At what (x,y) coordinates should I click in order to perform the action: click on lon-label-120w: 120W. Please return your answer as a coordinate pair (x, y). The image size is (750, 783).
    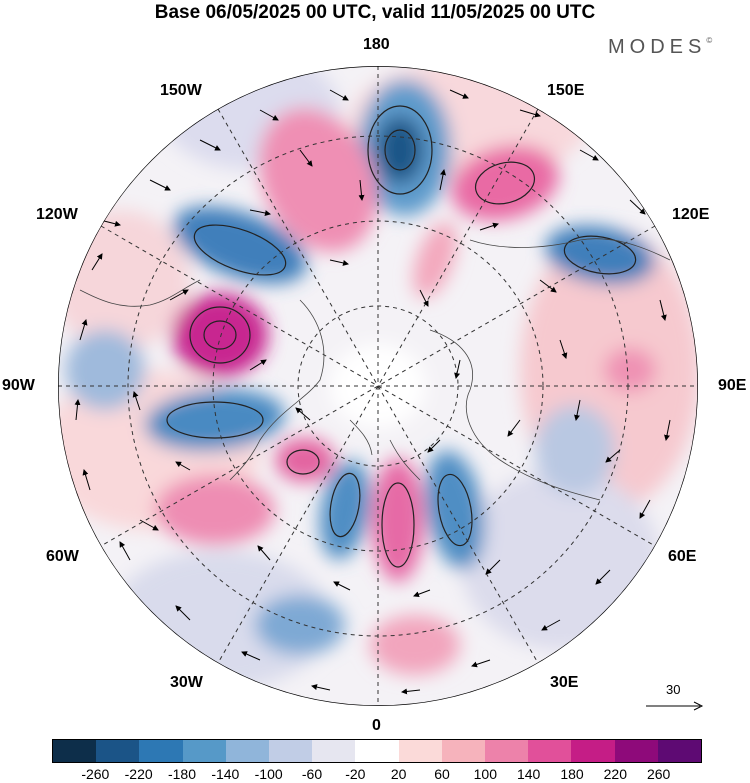
    Looking at the image, I should click on (57, 214).